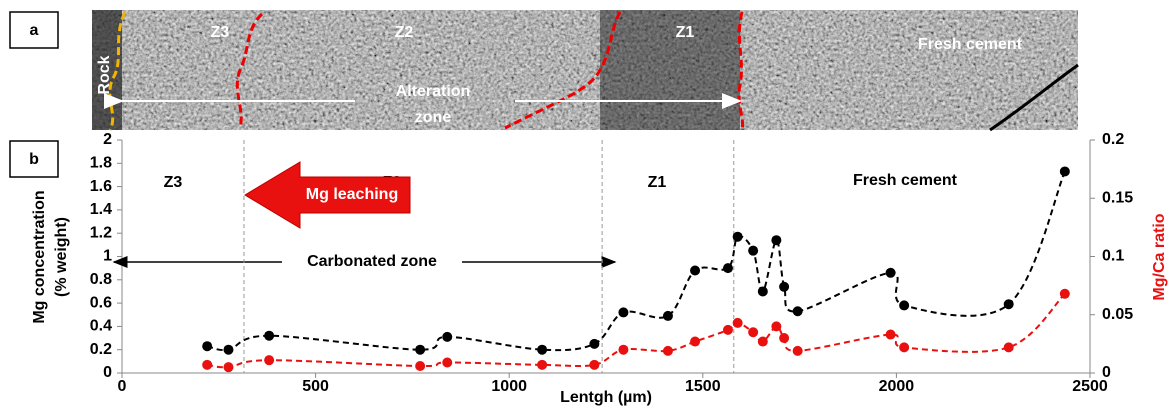  I want to click on y-axis-label: (% weight), so click(61, 257).